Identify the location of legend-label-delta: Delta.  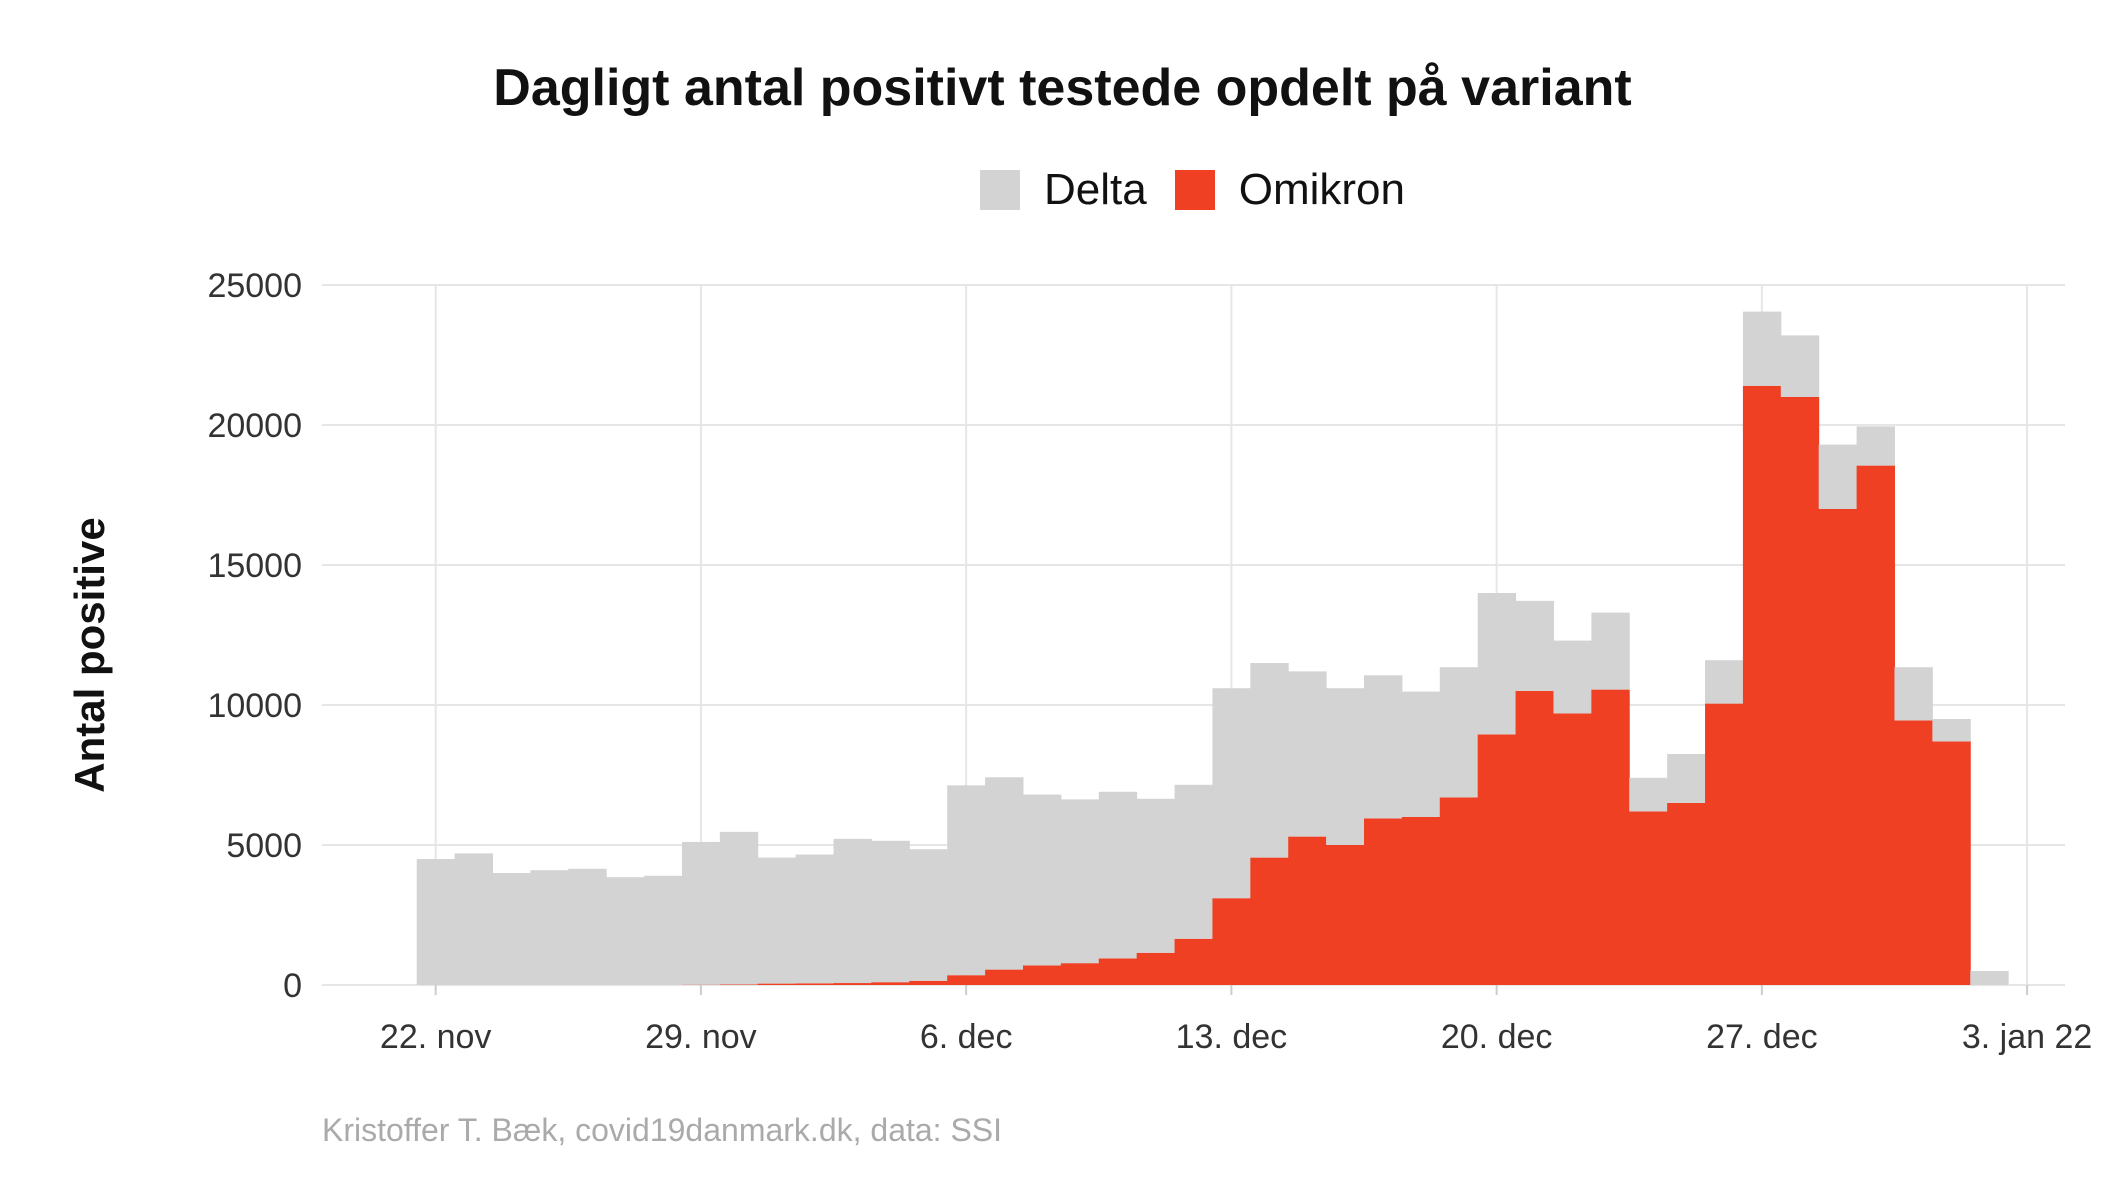
(1095, 189).